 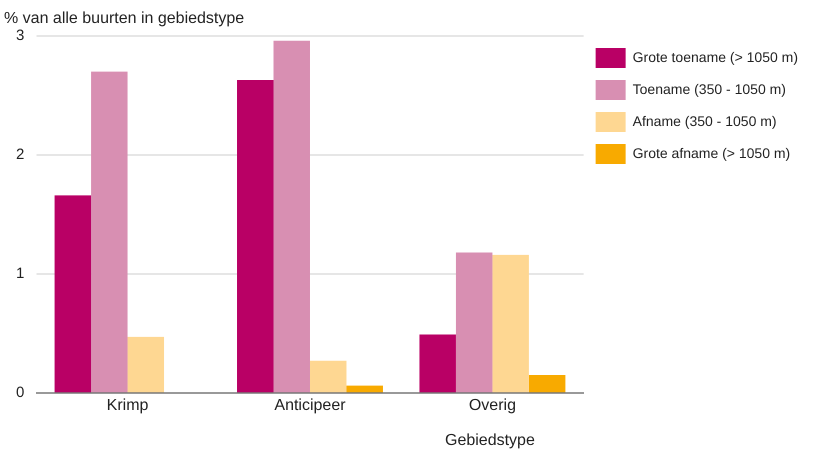 I want to click on x-tick-label: Overig, so click(x=492, y=405).